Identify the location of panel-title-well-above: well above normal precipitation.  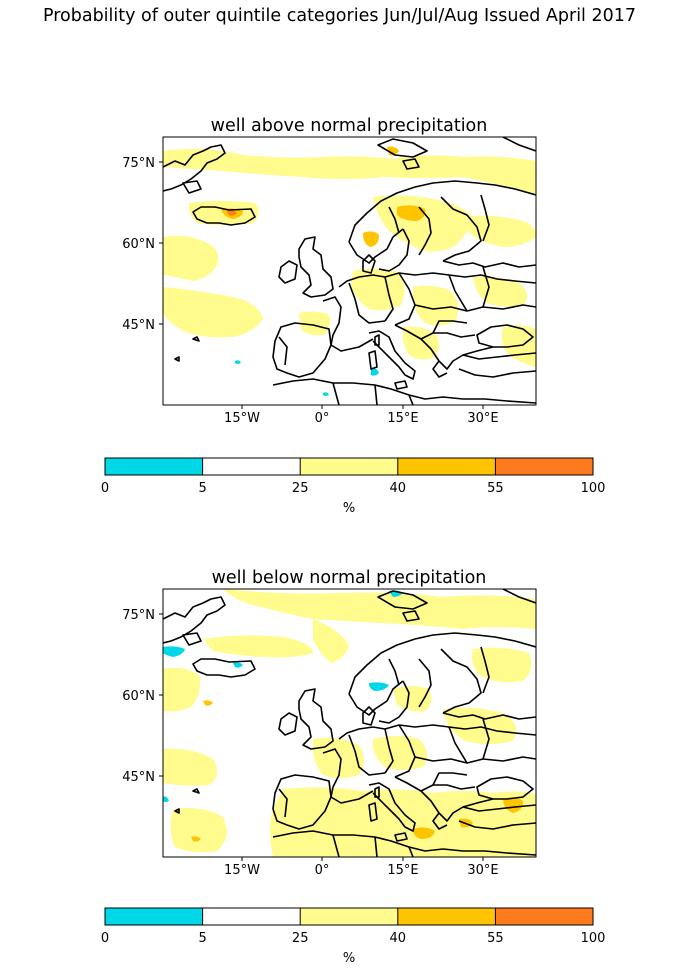
(349, 126).